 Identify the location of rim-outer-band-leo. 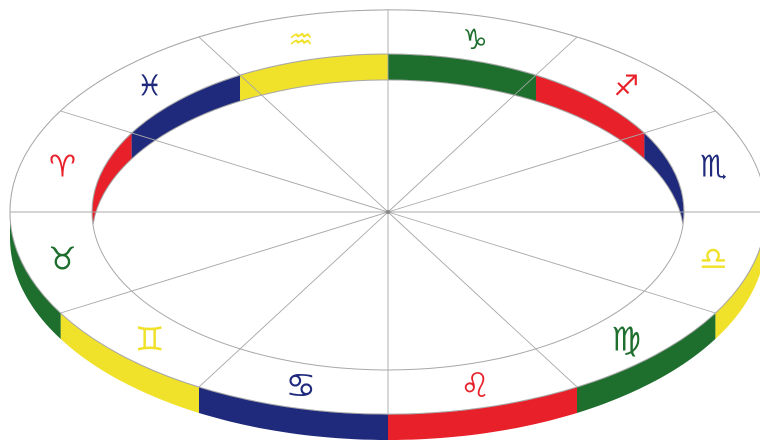
(482, 413).